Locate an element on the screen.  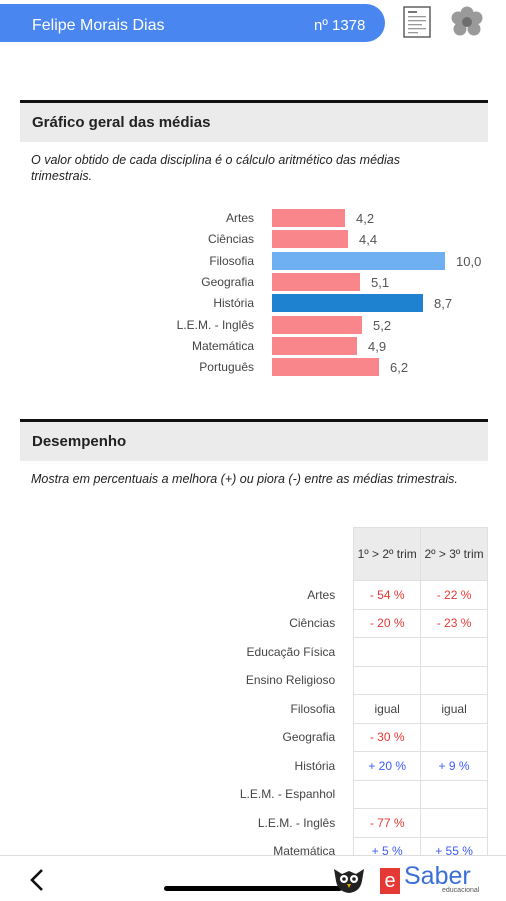
bar-value-label: 8,7 is located at coordinates (443, 304).